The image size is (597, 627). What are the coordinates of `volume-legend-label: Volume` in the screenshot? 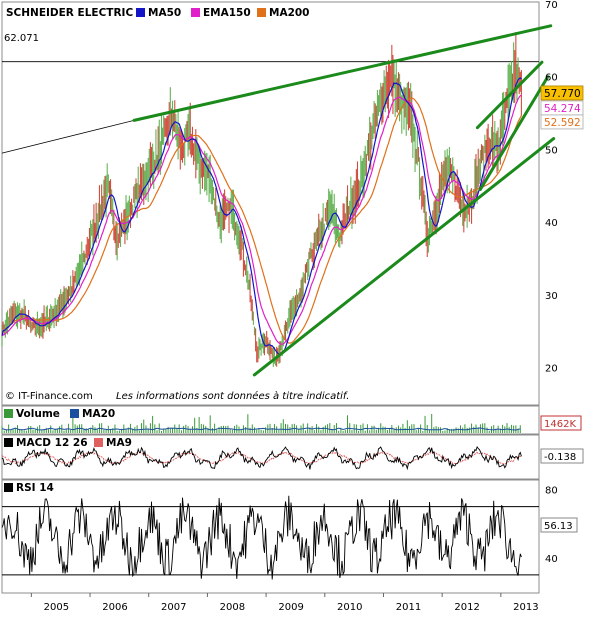 It's located at (38, 414).